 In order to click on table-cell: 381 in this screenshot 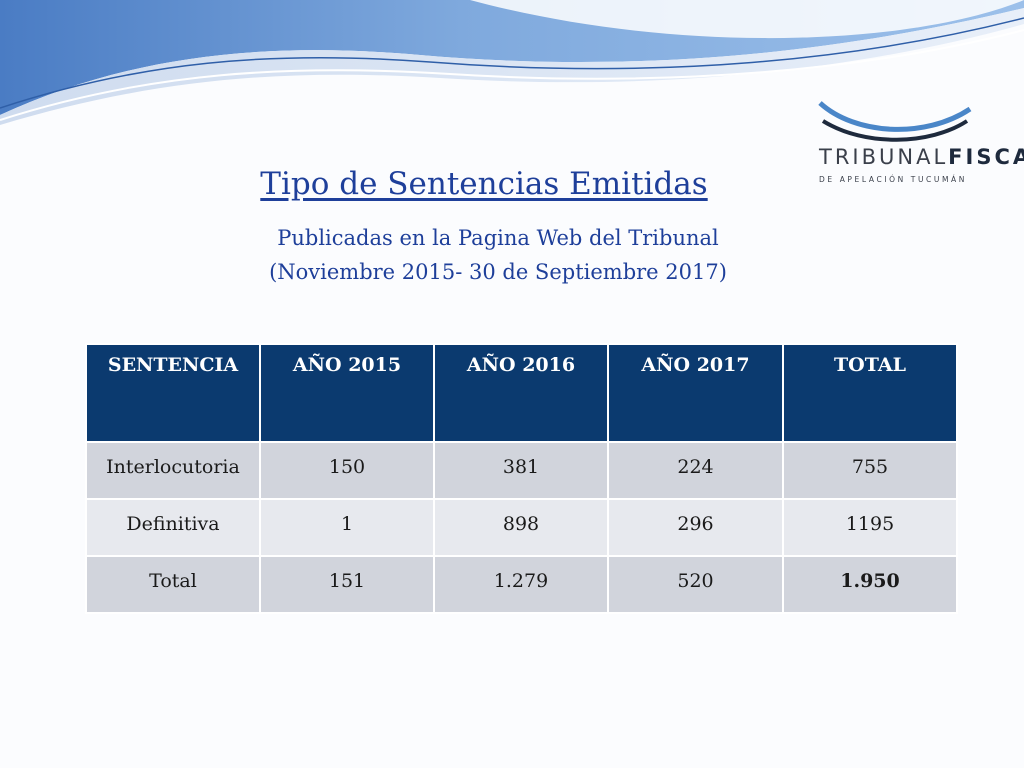, I will do `click(521, 470)`.